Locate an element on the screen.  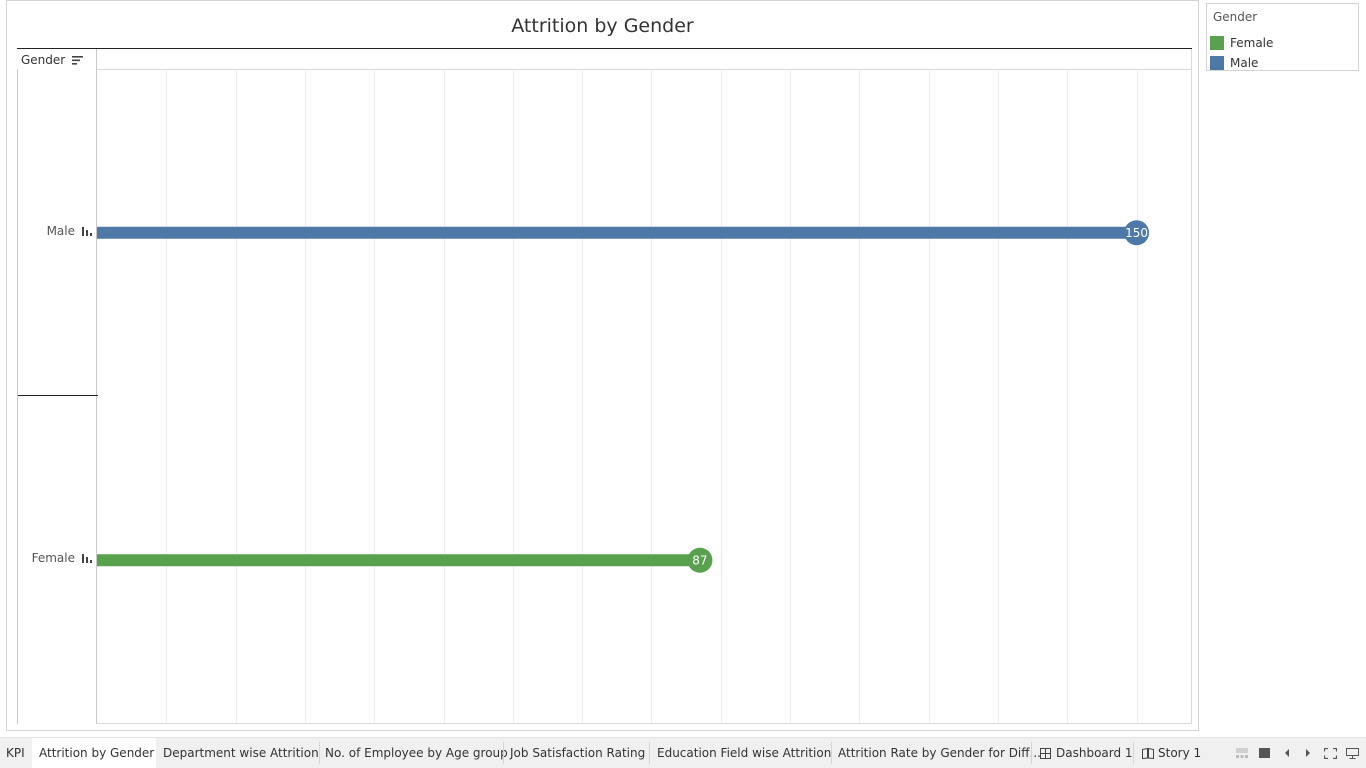
tab-attrition-by-gender-label: Attrition by Gender is located at coordinates (97, 753).